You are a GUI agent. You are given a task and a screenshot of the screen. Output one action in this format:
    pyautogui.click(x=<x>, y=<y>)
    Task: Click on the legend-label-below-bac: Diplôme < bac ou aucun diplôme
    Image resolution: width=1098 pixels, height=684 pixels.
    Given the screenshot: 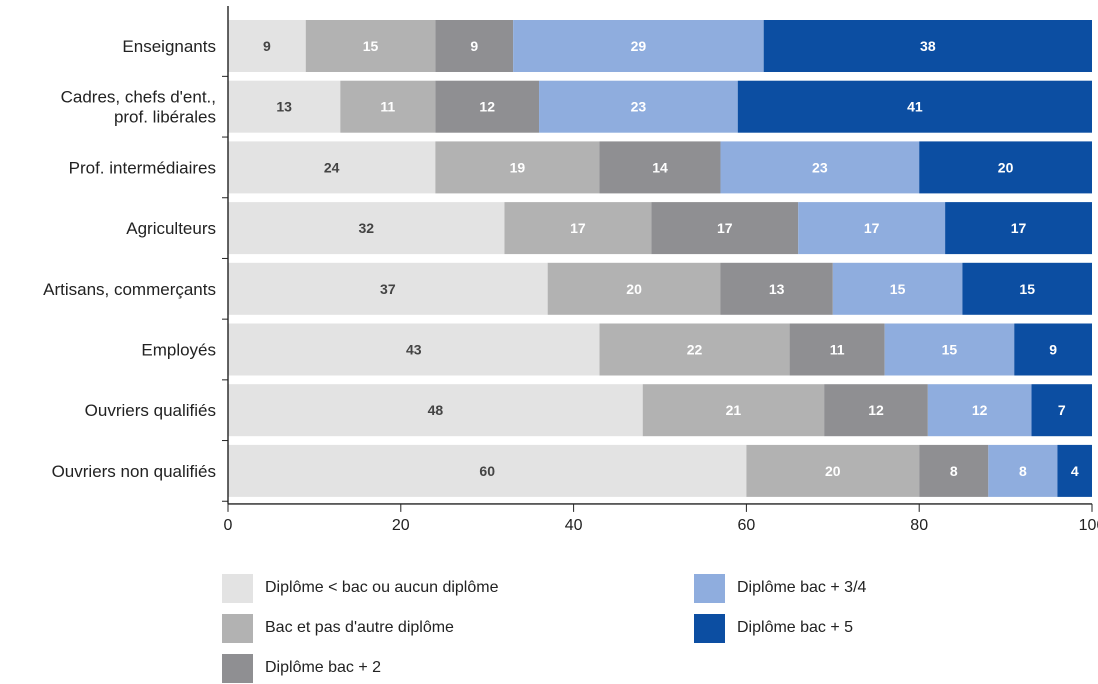 What is the action you would take?
    pyautogui.click(x=382, y=587)
    